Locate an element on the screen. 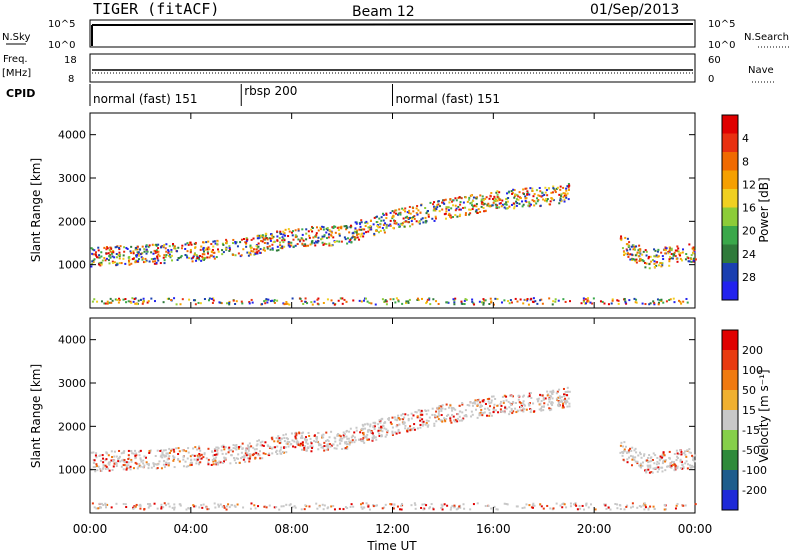 The width and height of the screenshot is (800, 558). y-tick-label: 4000 is located at coordinates (72, 135).